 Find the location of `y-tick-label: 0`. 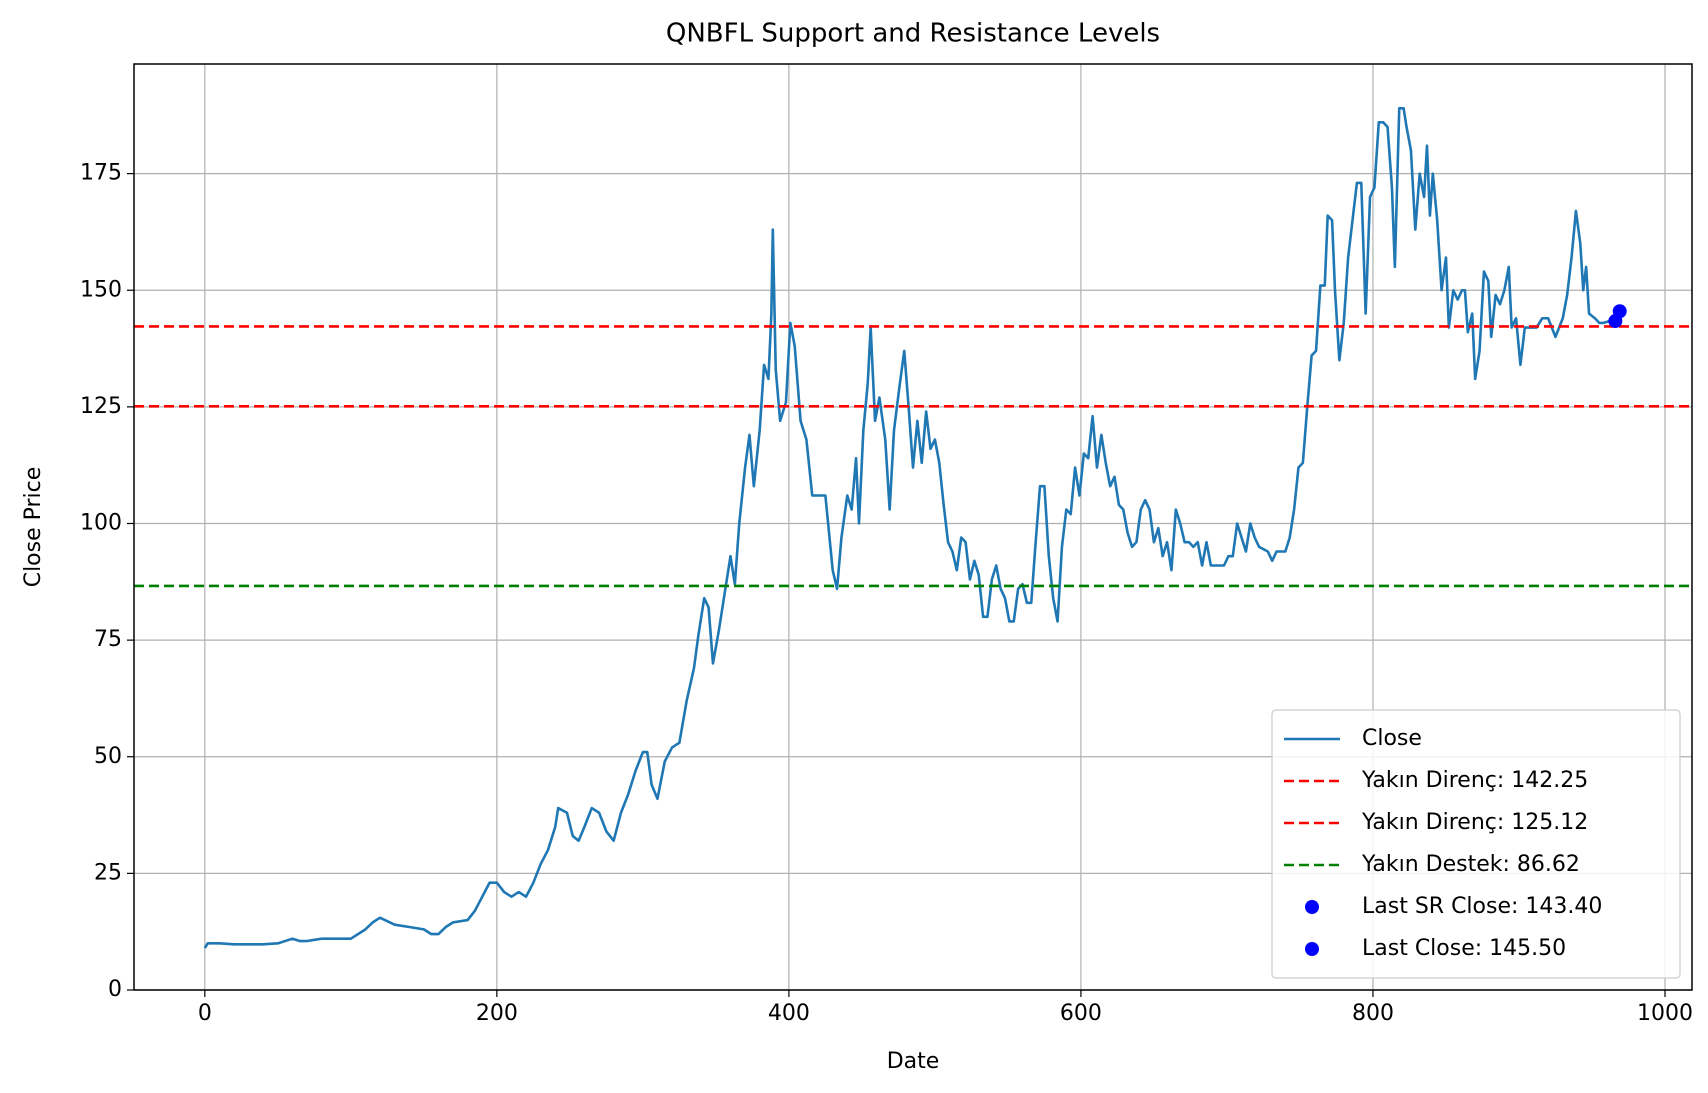

y-tick-label: 0 is located at coordinates (115, 989).